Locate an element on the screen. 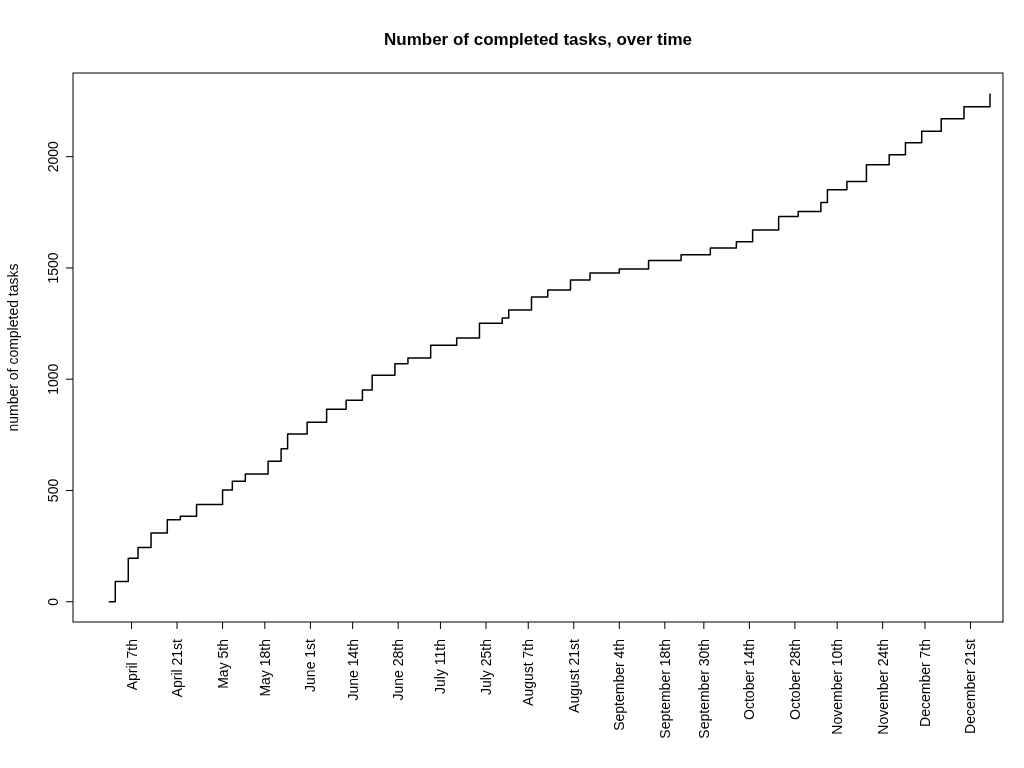 The height and width of the screenshot is (768, 1024). x-tick-label: September 18th is located at coordinates (664, 689).